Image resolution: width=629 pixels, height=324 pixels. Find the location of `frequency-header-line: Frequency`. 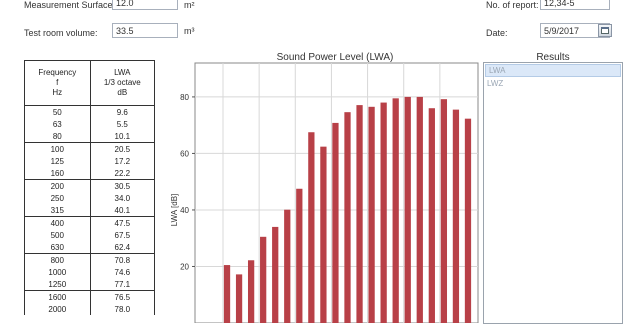

frequency-header-line: Frequency is located at coordinates (57, 72).